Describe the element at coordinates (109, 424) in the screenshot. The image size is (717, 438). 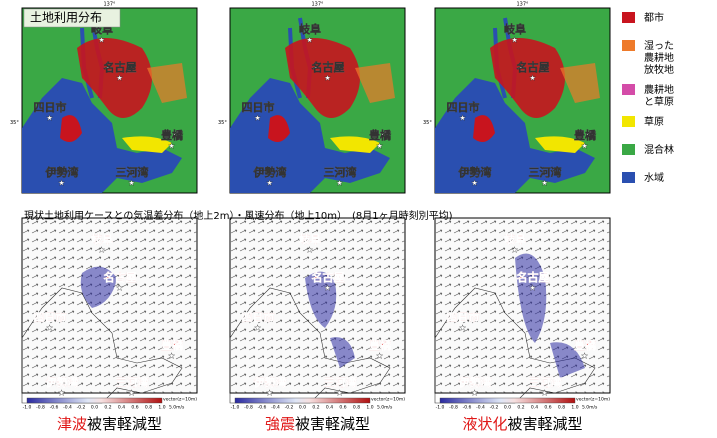
I see `panel-caption: 津波被害軽減型` at that location.